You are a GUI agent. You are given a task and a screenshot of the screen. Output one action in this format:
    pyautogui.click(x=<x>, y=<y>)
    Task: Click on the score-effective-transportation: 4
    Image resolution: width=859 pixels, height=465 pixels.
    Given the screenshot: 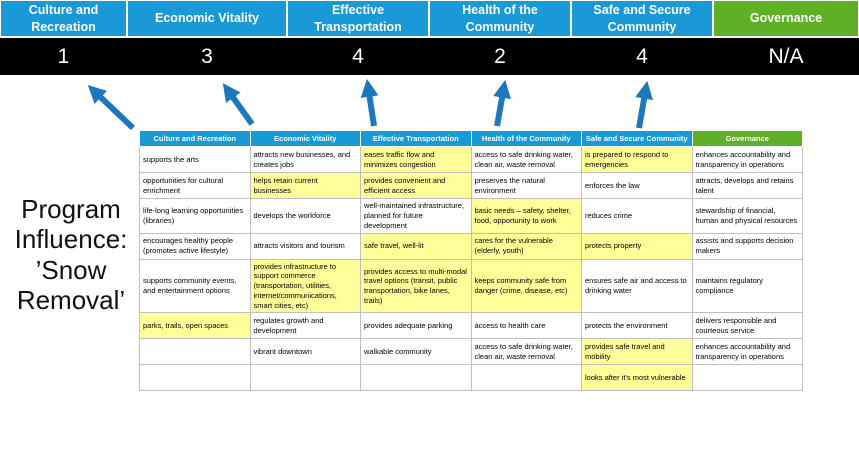 What is the action you would take?
    pyautogui.click(x=358, y=56)
    